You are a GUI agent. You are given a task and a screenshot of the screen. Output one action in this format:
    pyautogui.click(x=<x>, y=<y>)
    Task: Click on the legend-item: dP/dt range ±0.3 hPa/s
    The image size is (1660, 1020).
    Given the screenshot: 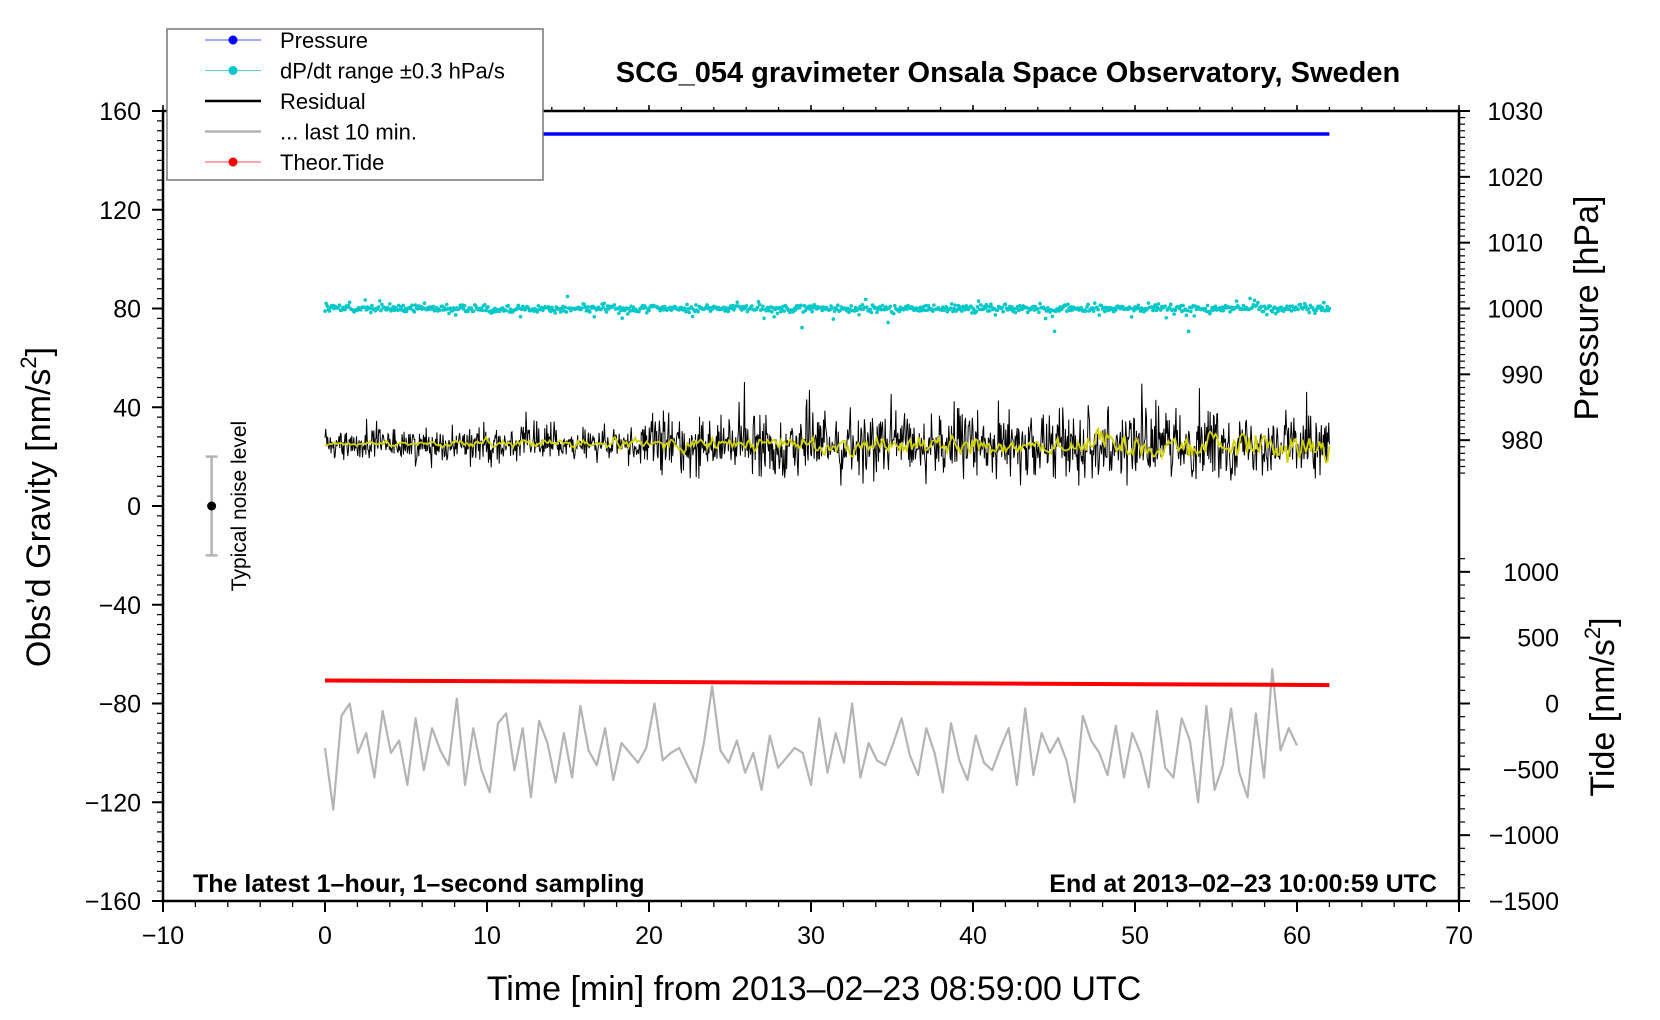 What is the action you would take?
    pyautogui.click(x=355, y=71)
    